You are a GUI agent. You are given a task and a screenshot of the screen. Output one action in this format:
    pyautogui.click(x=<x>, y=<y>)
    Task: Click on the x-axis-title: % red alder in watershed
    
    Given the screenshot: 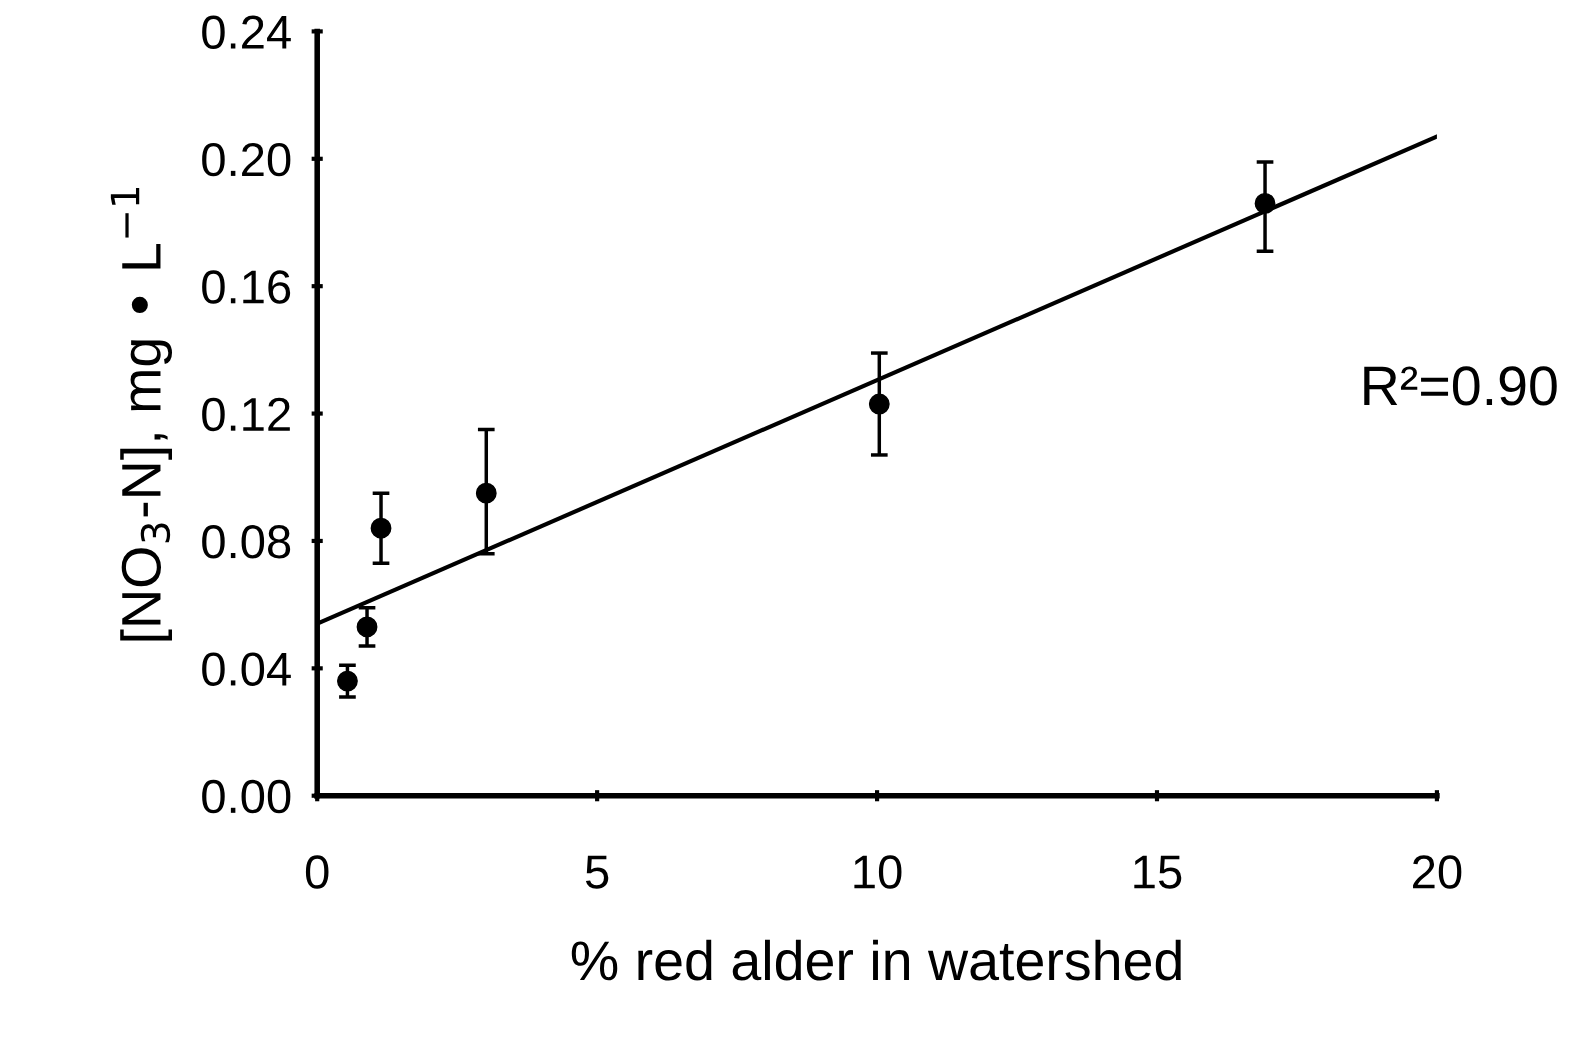 What is the action you would take?
    pyautogui.click(x=876, y=960)
    